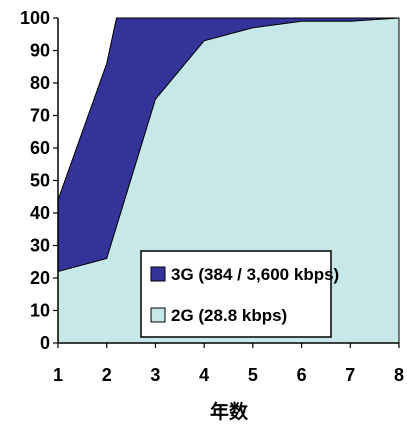 The height and width of the screenshot is (432, 407). Describe the element at coordinates (204, 375) in the screenshot. I see `x-tick-label: 4` at that location.